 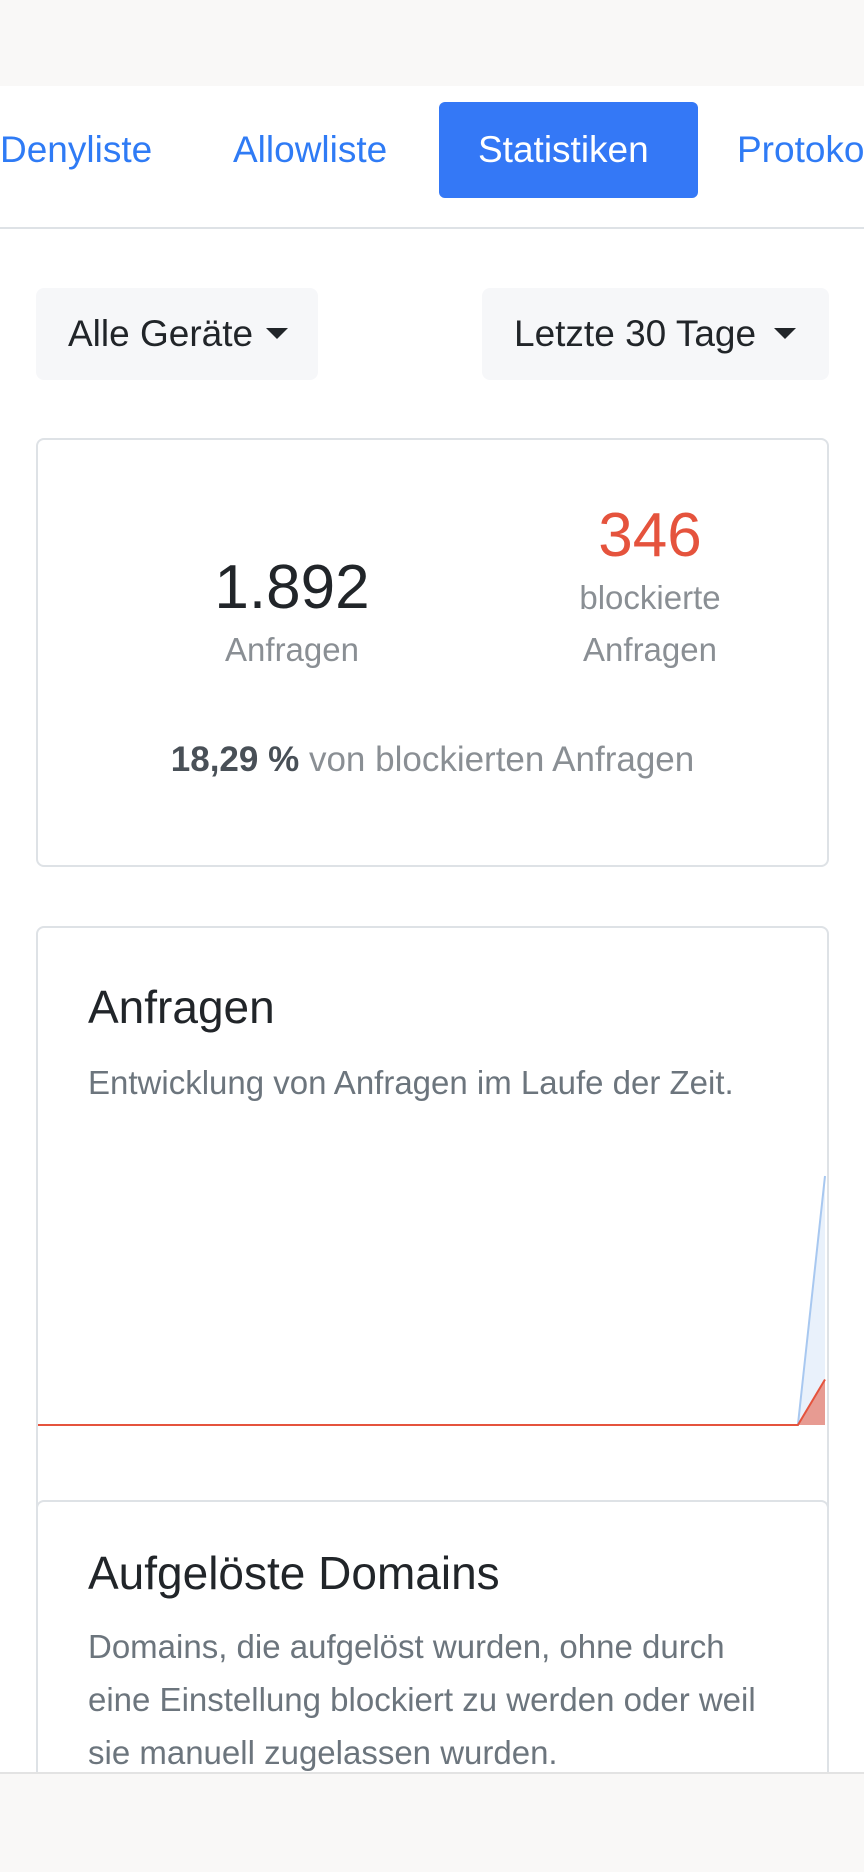 I want to click on blocked-percentage: 18,29 % von blockierten Anfragen, so click(x=432, y=760).